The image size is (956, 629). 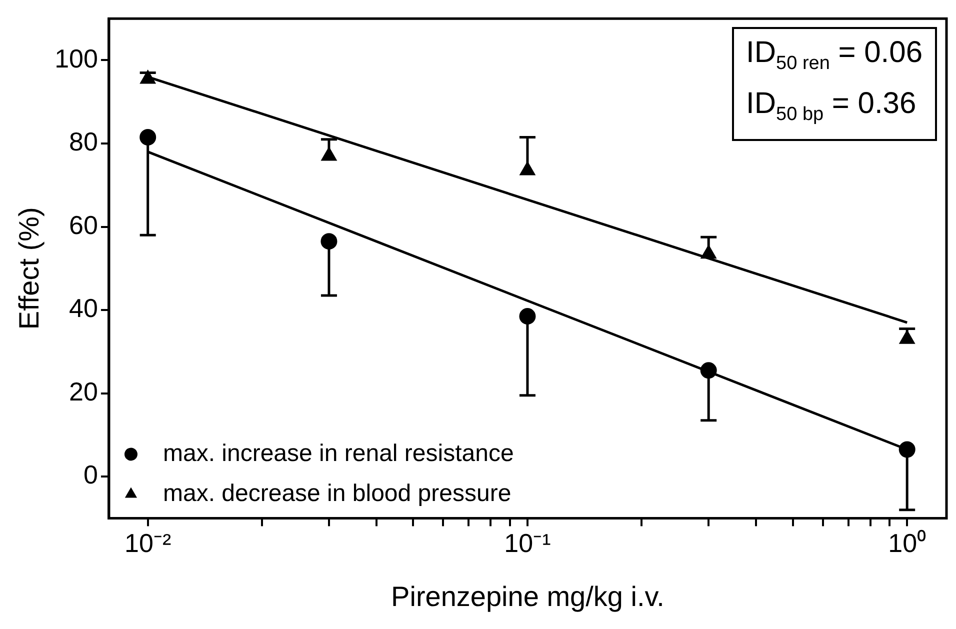 What do you see at coordinates (83, 225) in the screenshot?
I see `y-tick-label: 60` at bounding box center [83, 225].